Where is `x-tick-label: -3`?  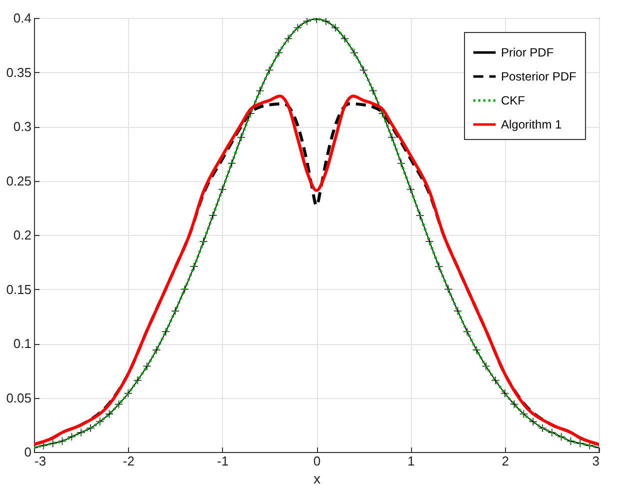 x-tick-label: -3 is located at coordinates (40, 461).